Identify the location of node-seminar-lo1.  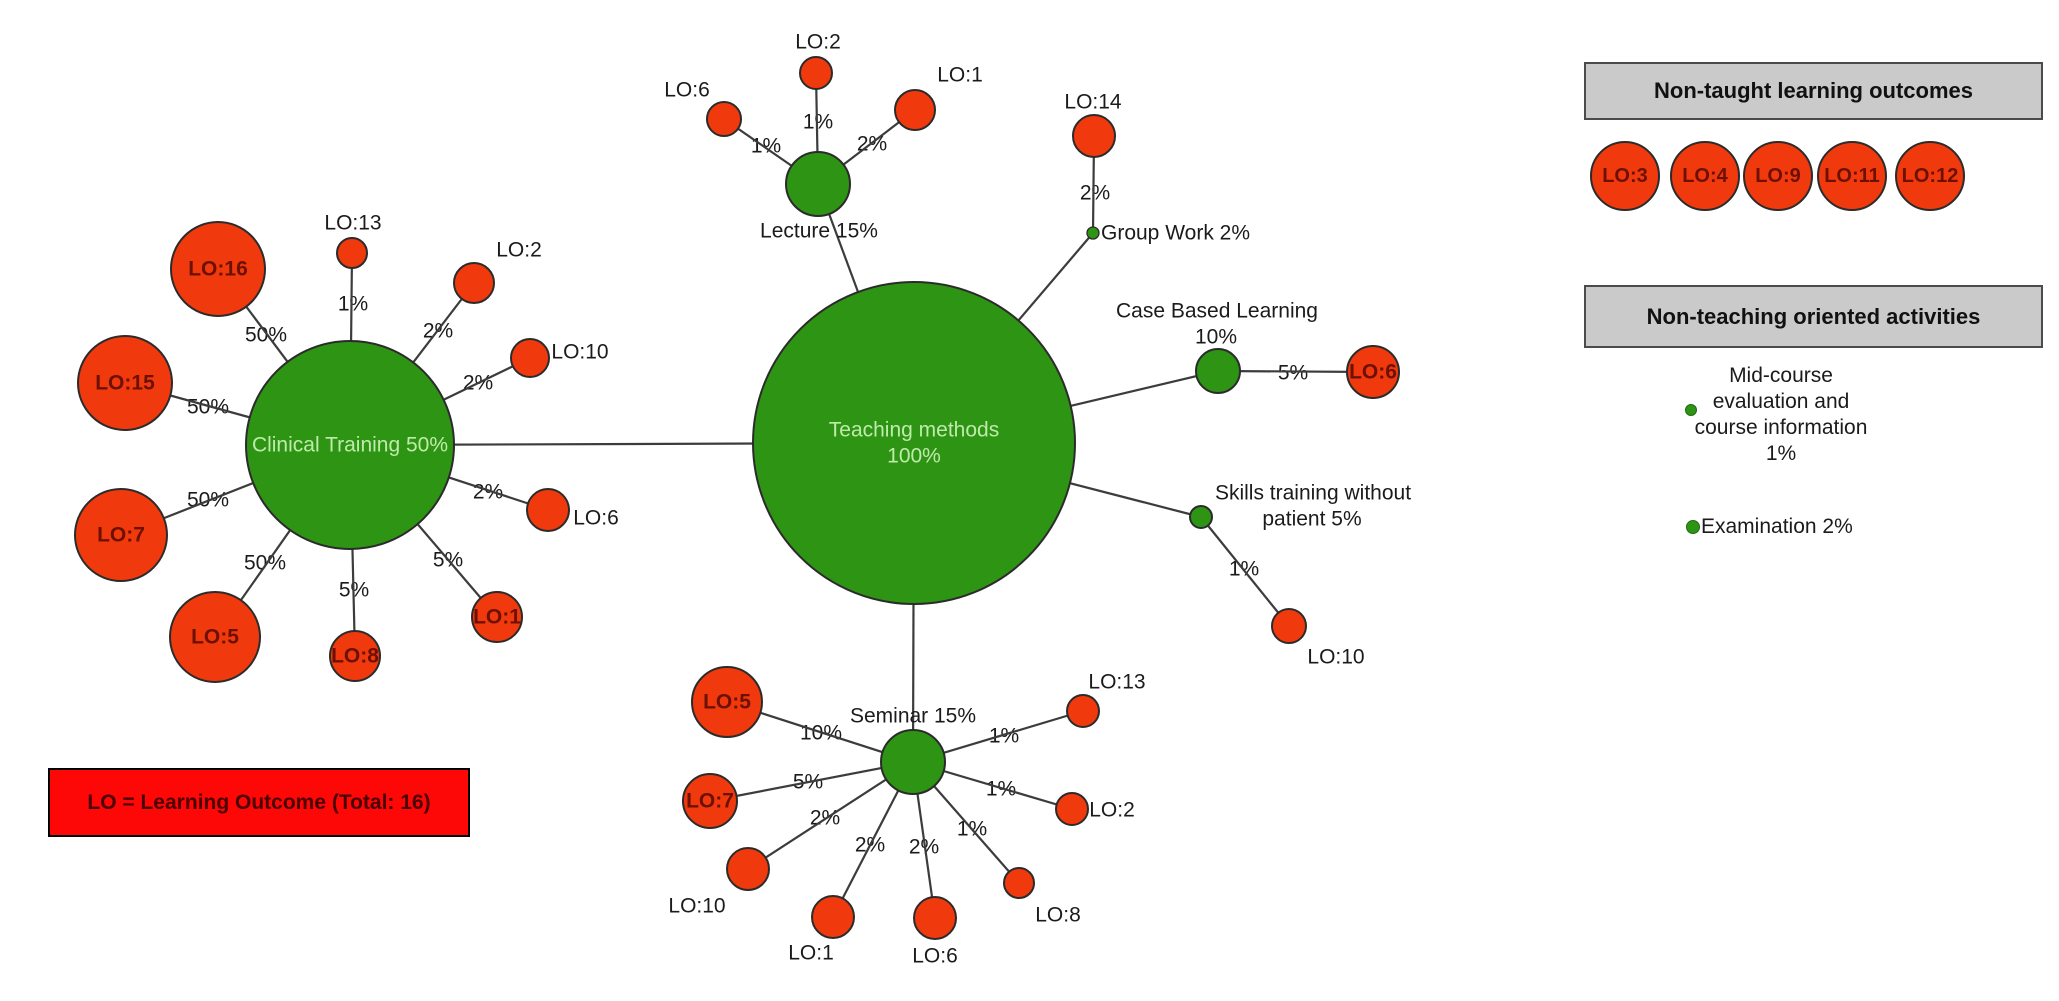
(833, 917).